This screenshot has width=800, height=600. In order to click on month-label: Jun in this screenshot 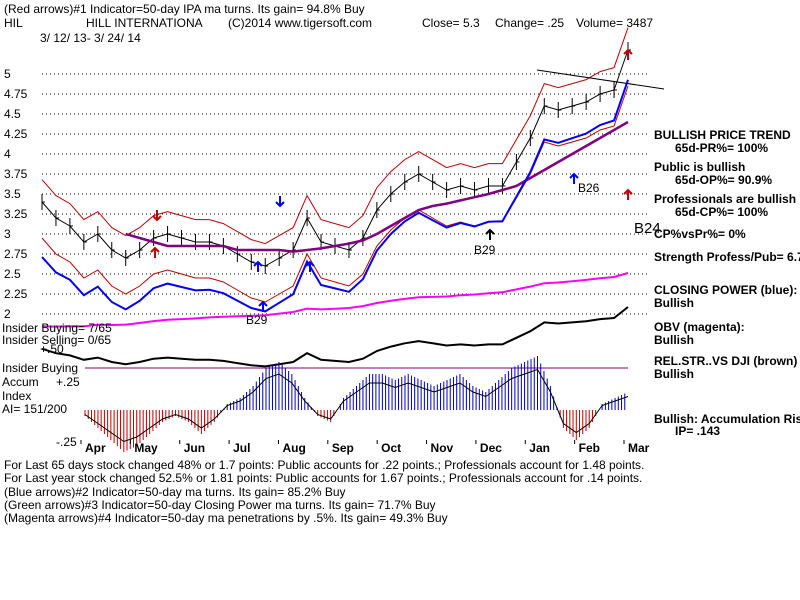, I will do `click(194, 448)`.